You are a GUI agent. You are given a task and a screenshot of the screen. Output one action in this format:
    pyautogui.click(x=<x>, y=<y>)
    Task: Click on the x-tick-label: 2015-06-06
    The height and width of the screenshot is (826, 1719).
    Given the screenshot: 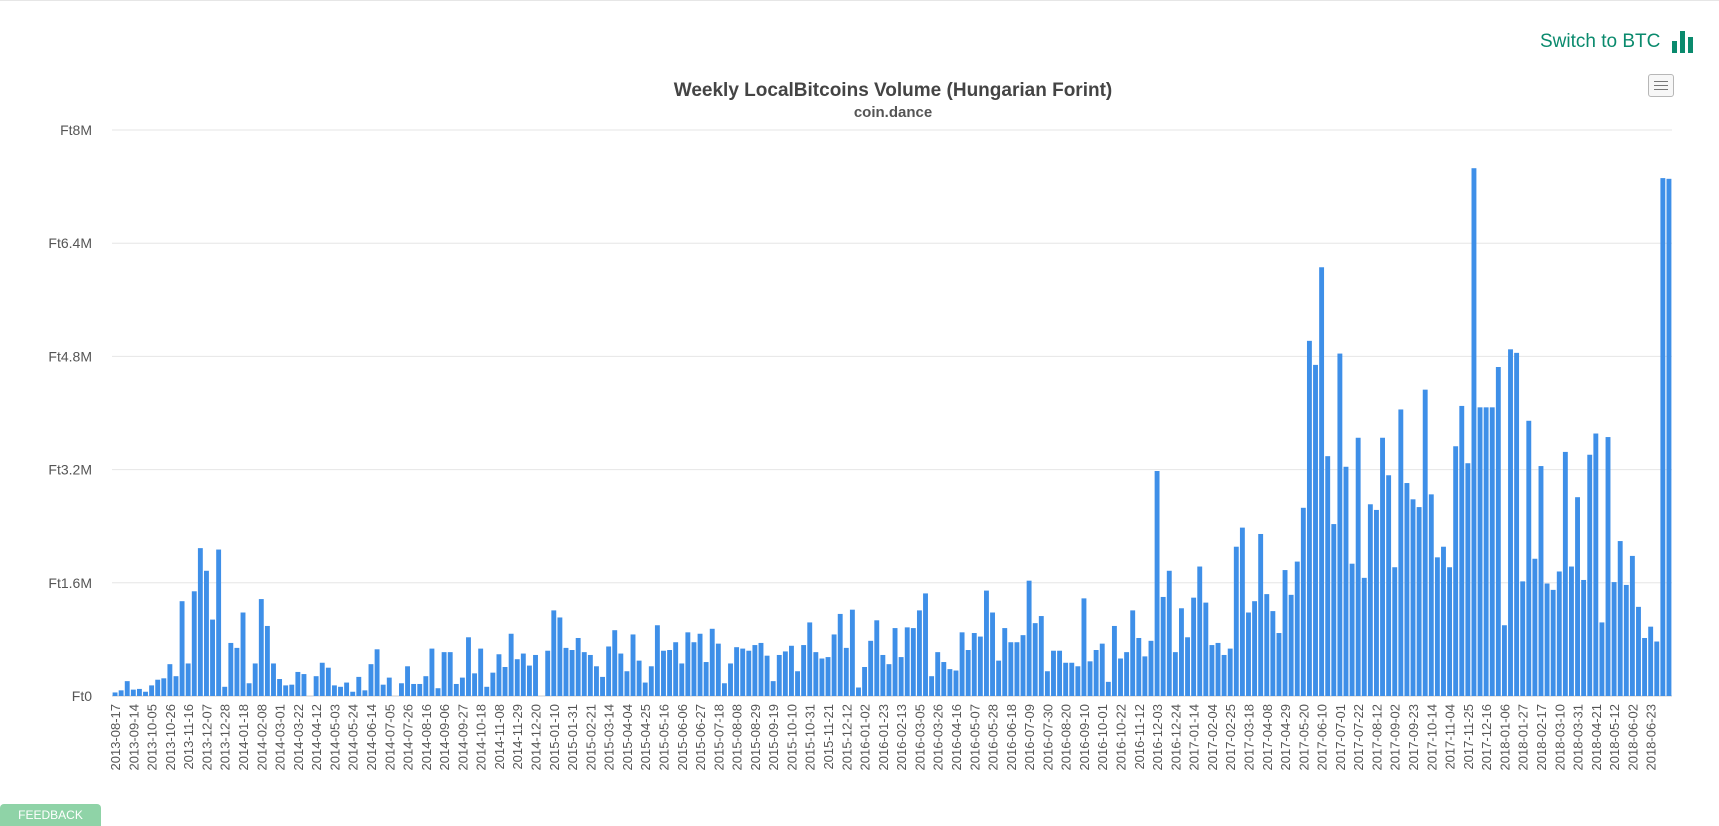 What is the action you would take?
    pyautogui.click(x=682, y=737)
    